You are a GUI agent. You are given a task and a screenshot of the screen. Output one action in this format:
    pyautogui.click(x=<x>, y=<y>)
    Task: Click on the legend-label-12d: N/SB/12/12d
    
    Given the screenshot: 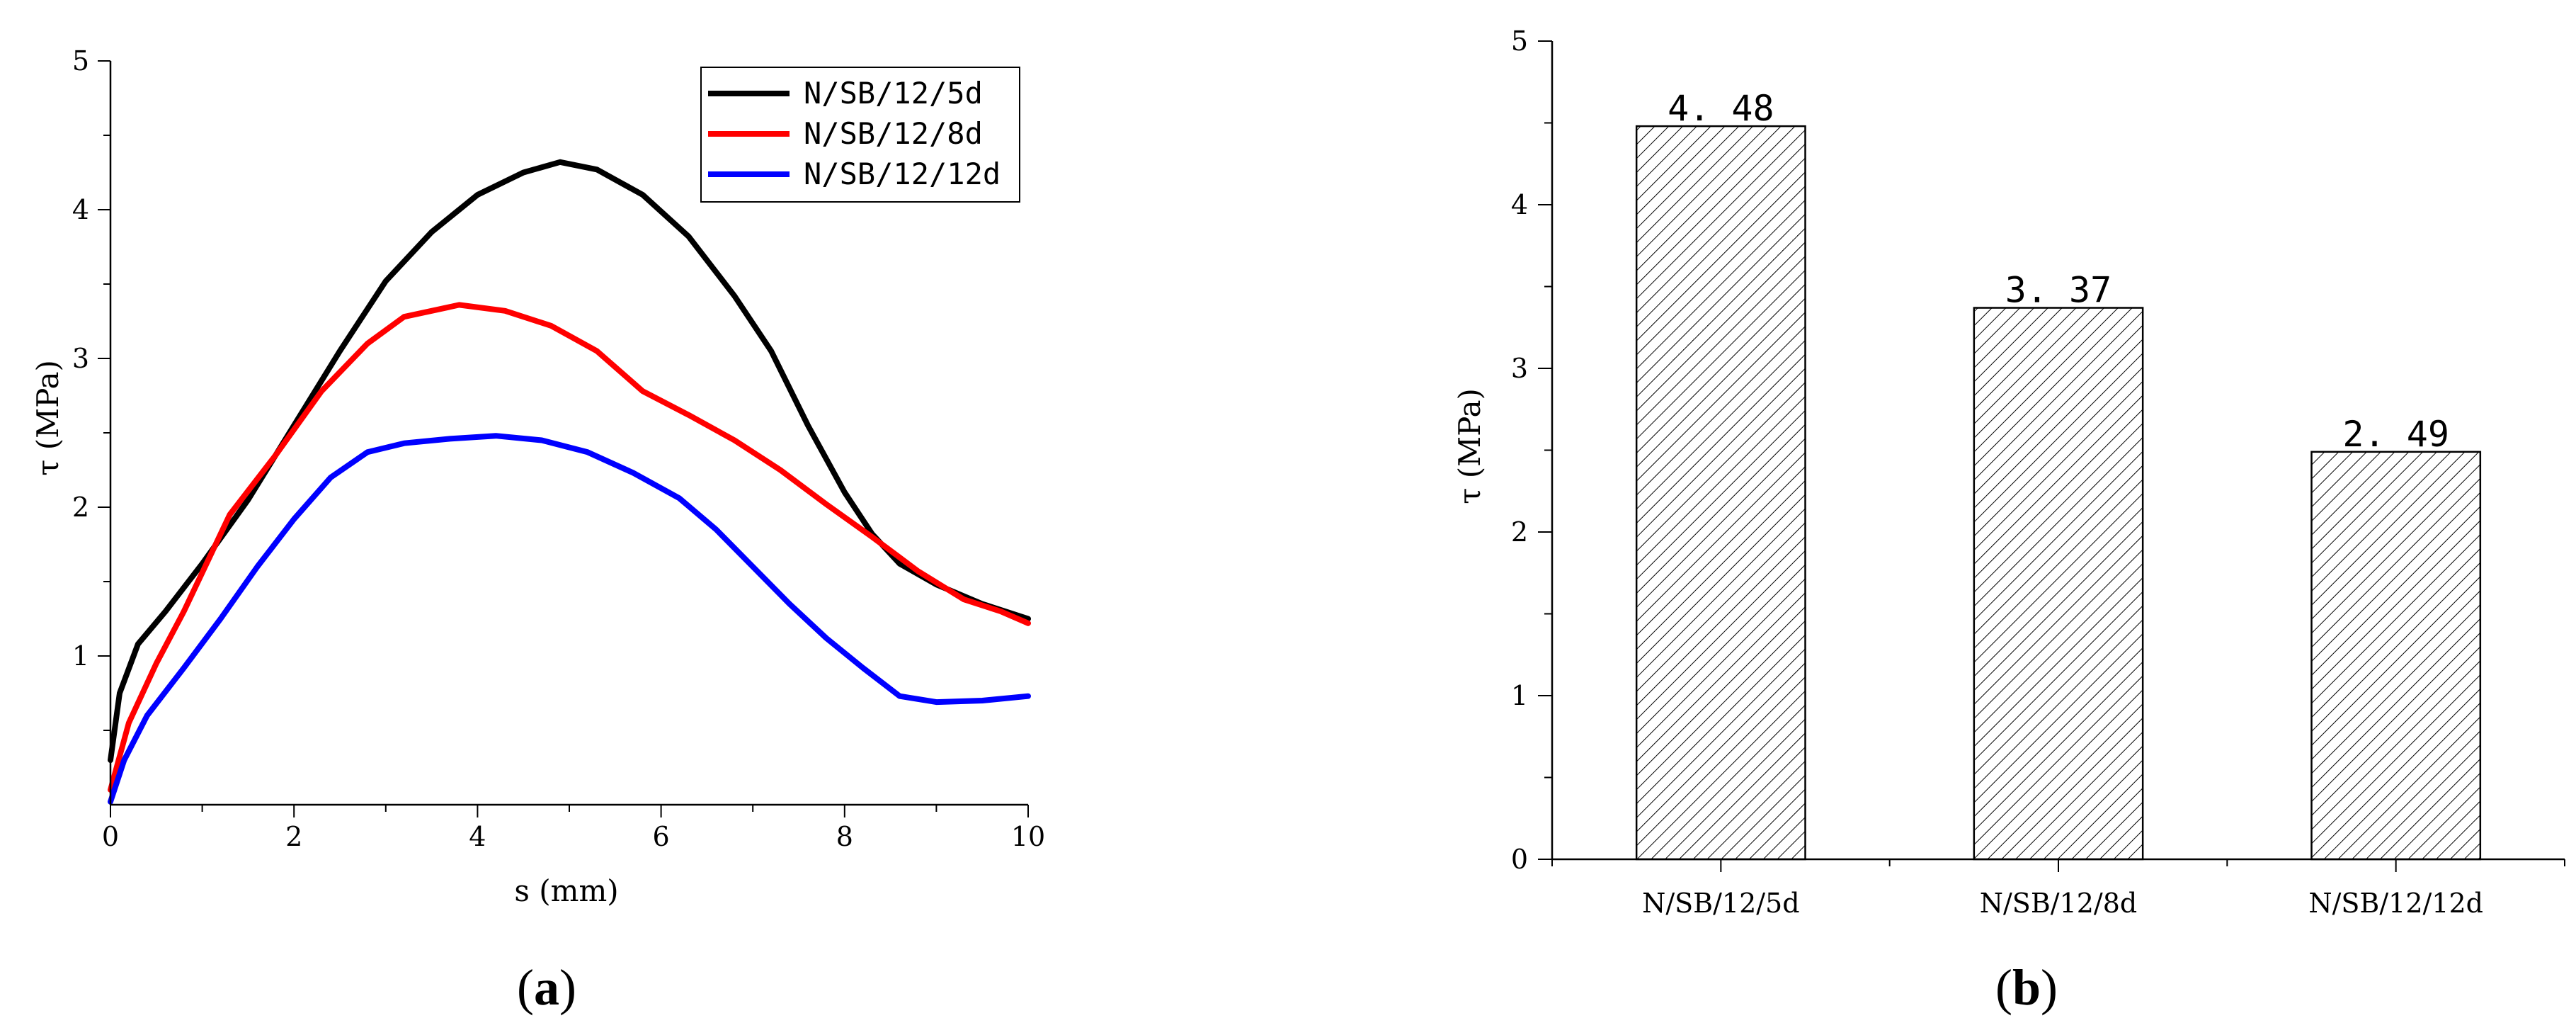 What is the action you would take?
    pyautogui.click(x=903, y=174)
    